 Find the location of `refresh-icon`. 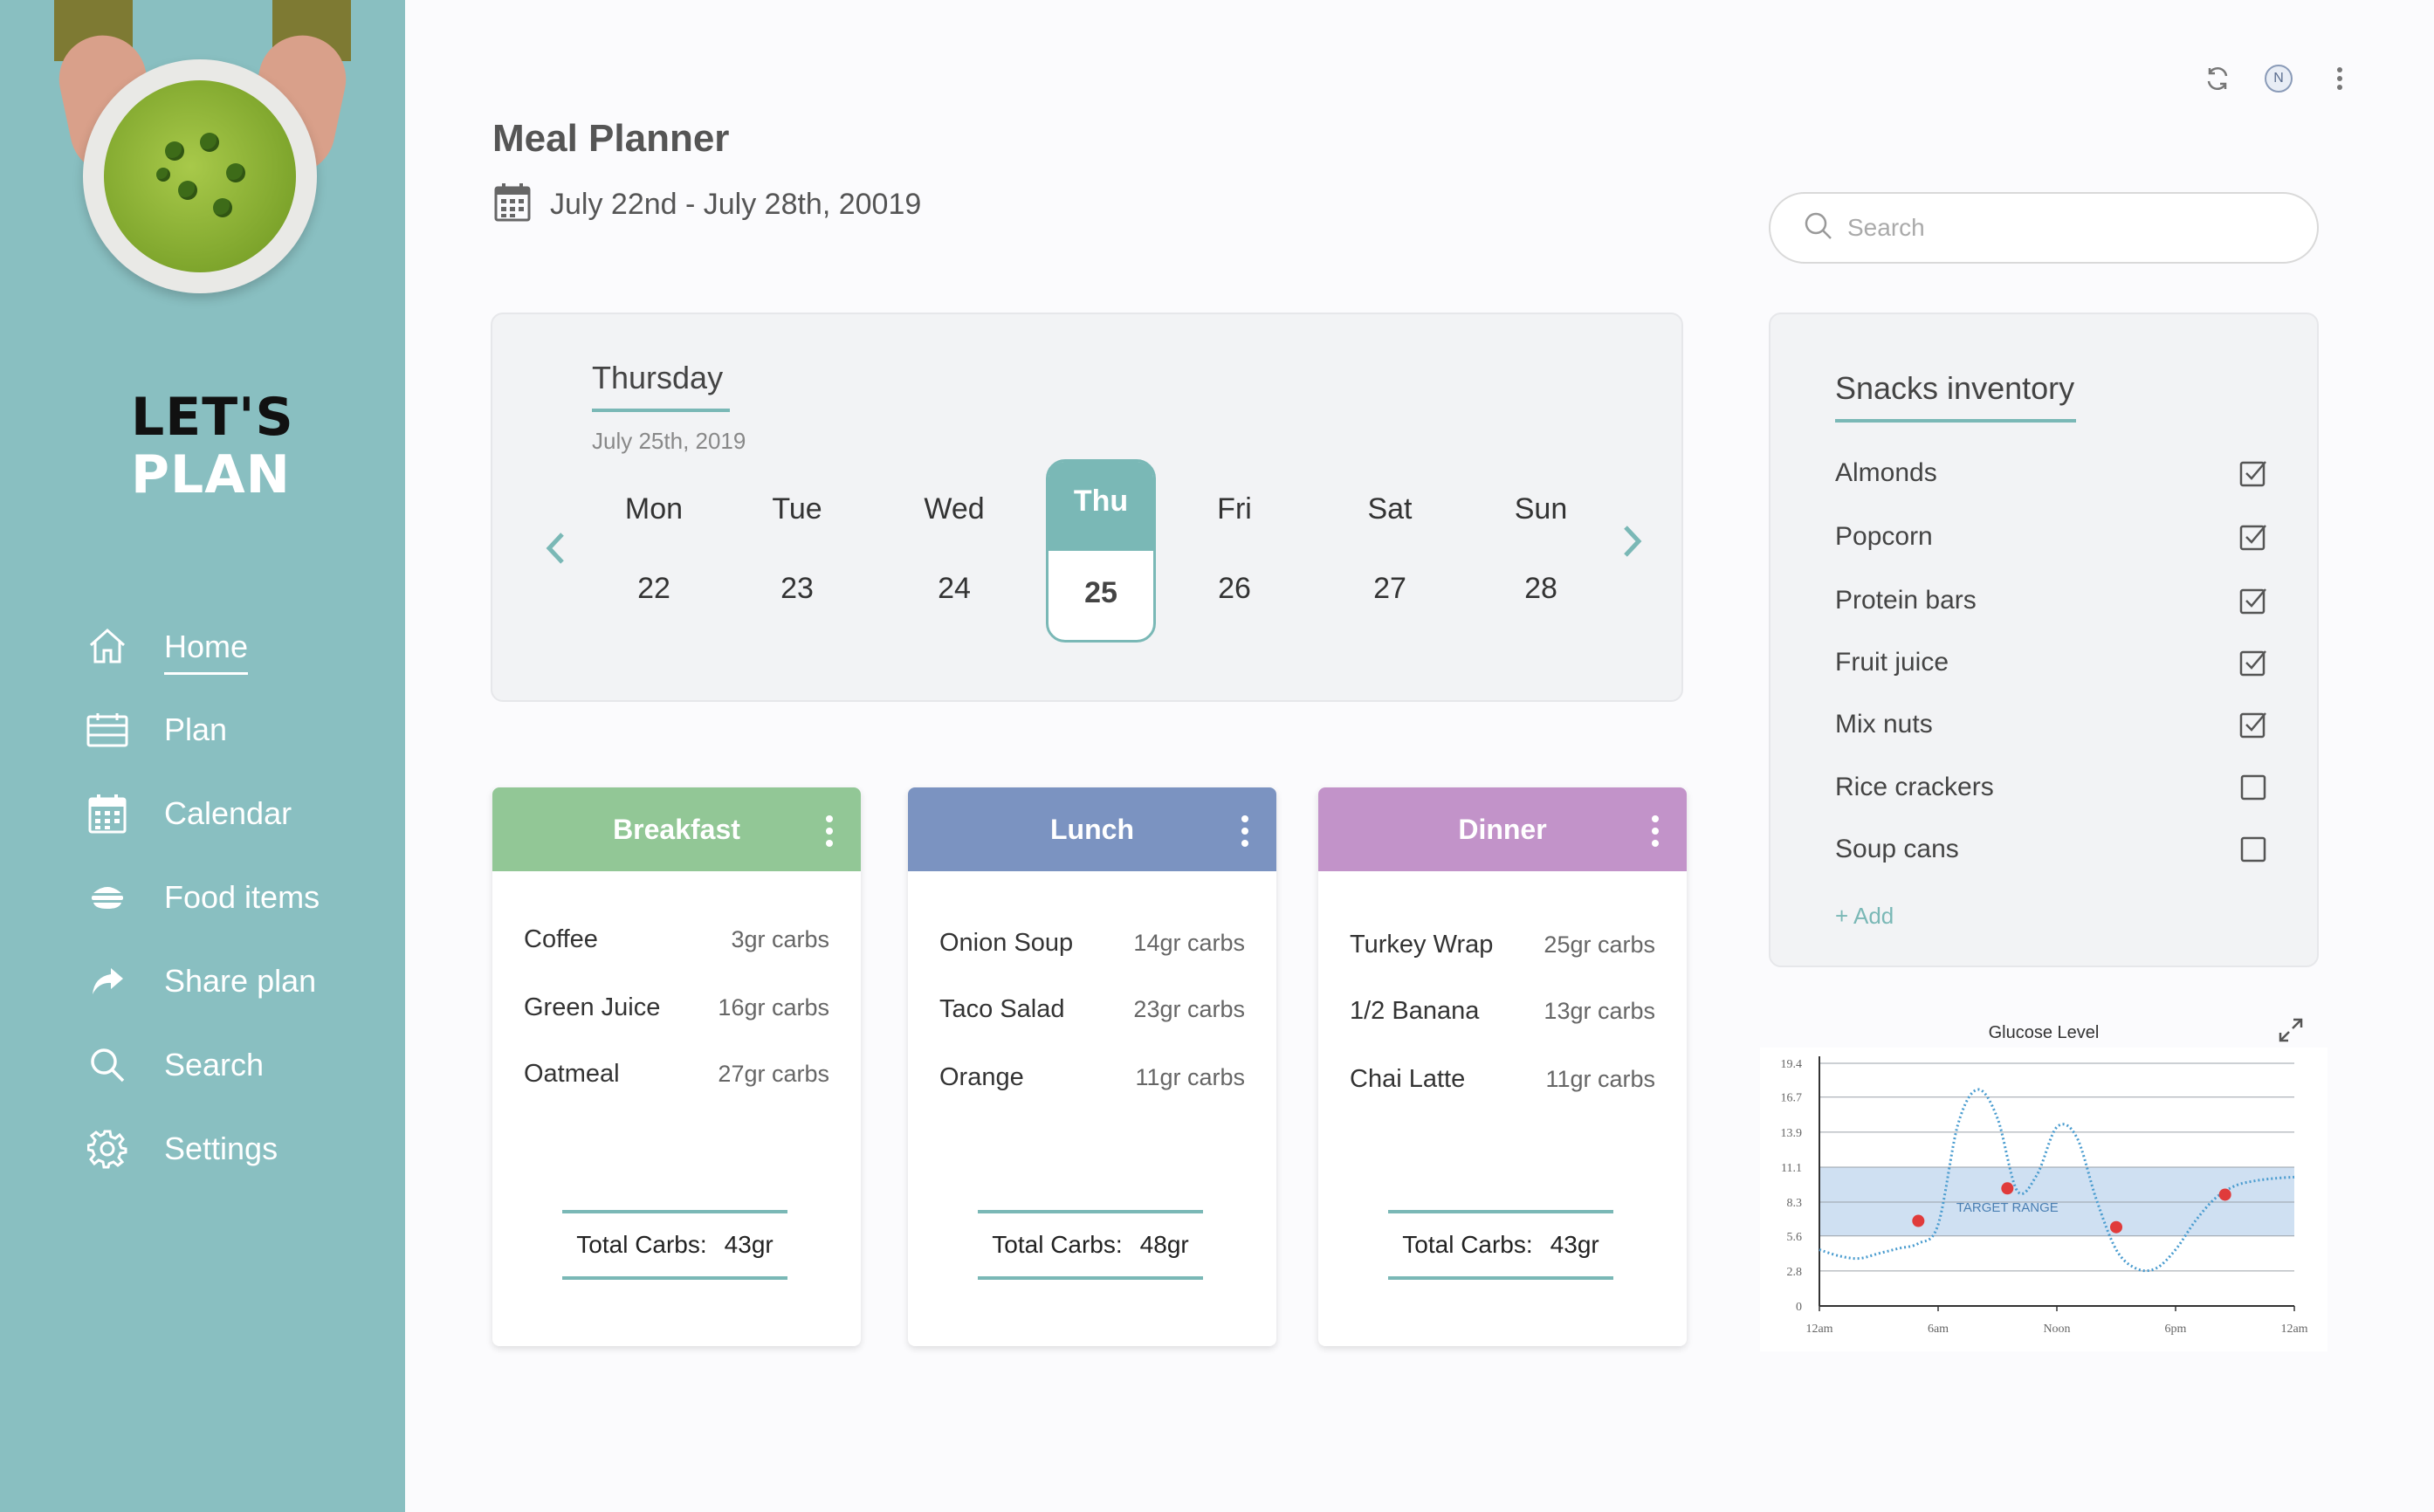

refresh-icon is located at coordinates (2217, 78).